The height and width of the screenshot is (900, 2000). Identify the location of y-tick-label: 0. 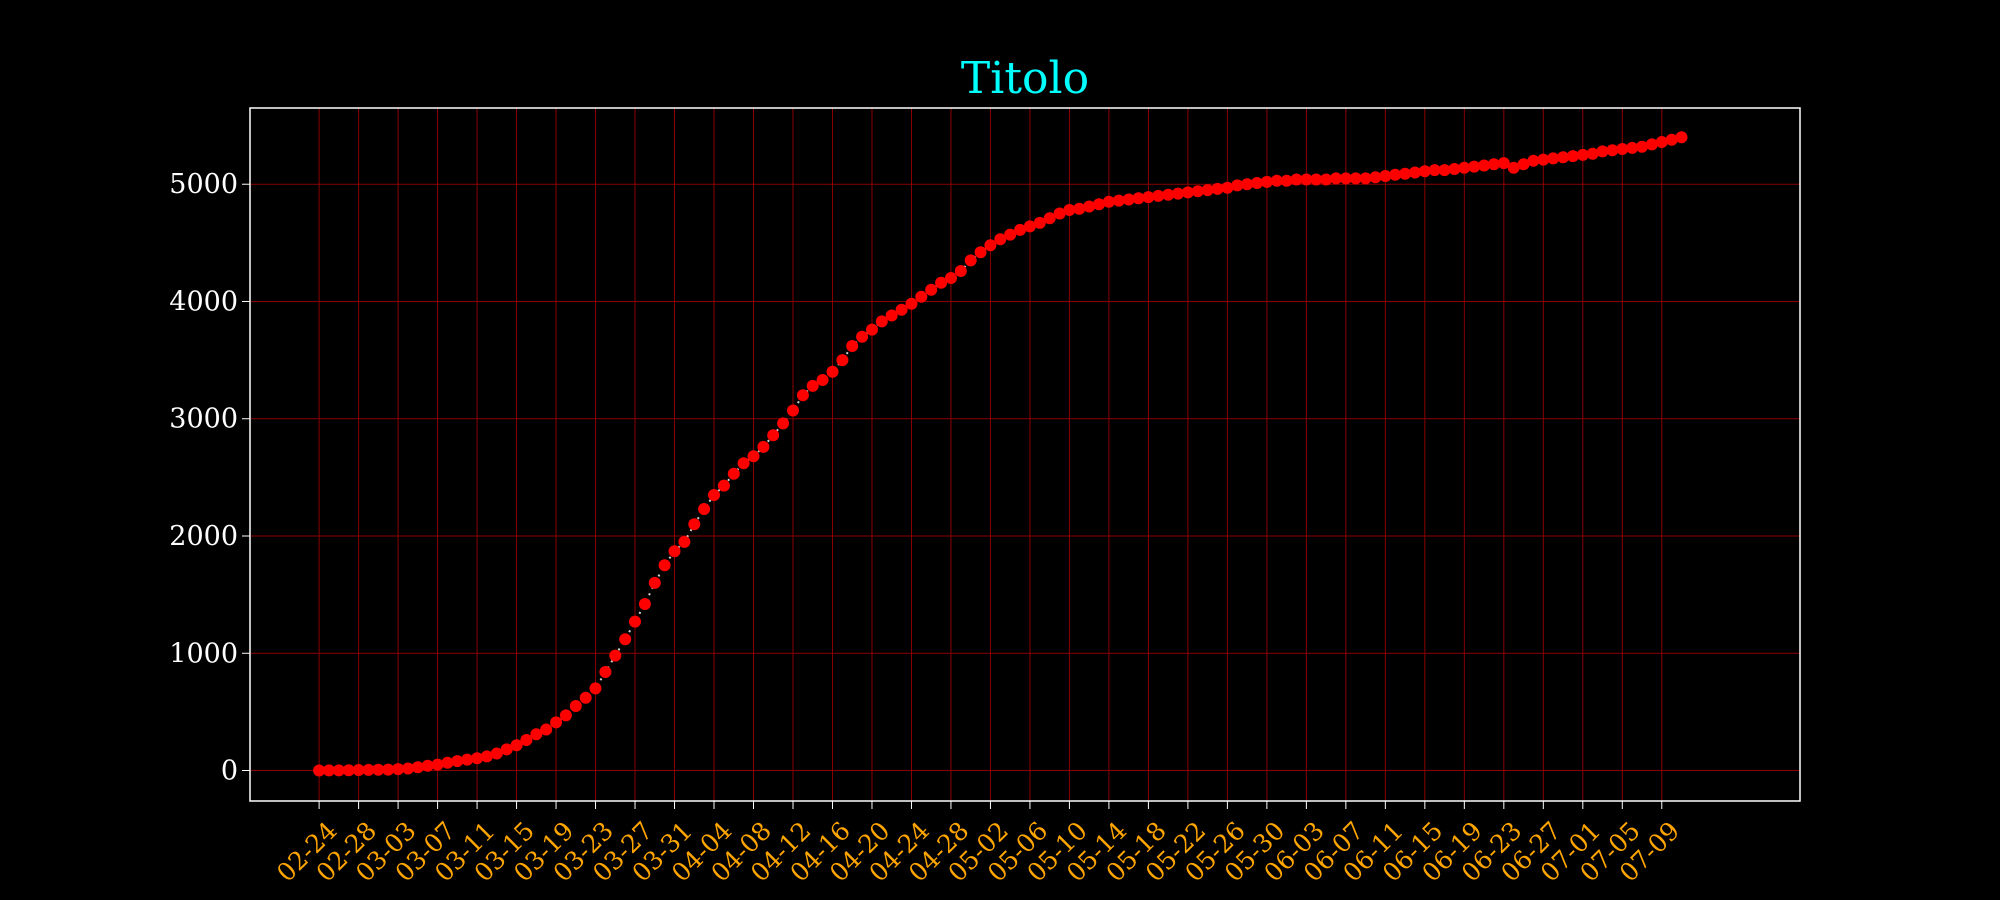
(229, 771).